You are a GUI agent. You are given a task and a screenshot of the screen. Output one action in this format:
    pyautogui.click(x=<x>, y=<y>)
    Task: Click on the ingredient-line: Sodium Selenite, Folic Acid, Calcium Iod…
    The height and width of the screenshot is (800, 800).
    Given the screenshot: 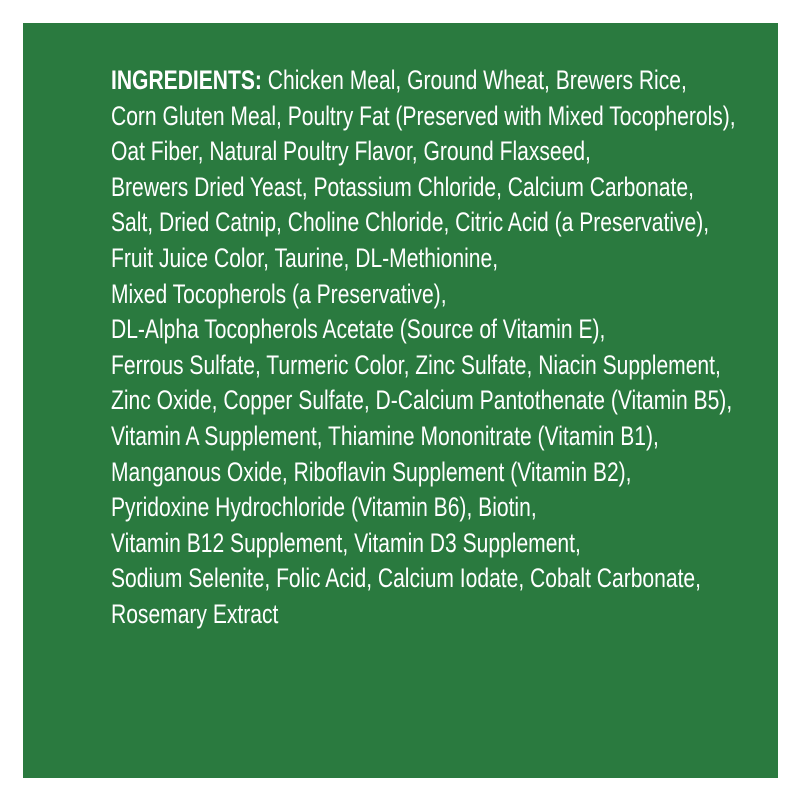 What is the action you would take?
    pyautogui.click(x=406, y=578)
    